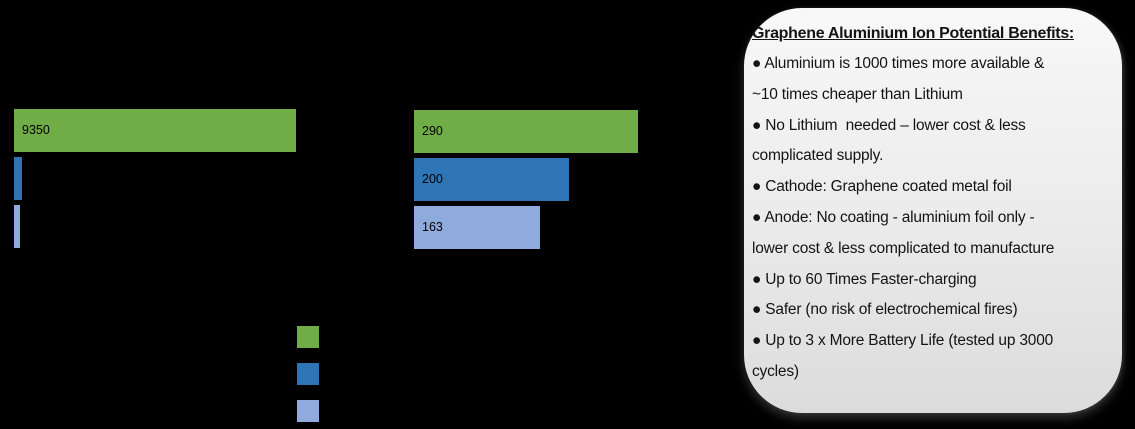  I want to click on bar-chart-left: 9350, so click(164, 179).